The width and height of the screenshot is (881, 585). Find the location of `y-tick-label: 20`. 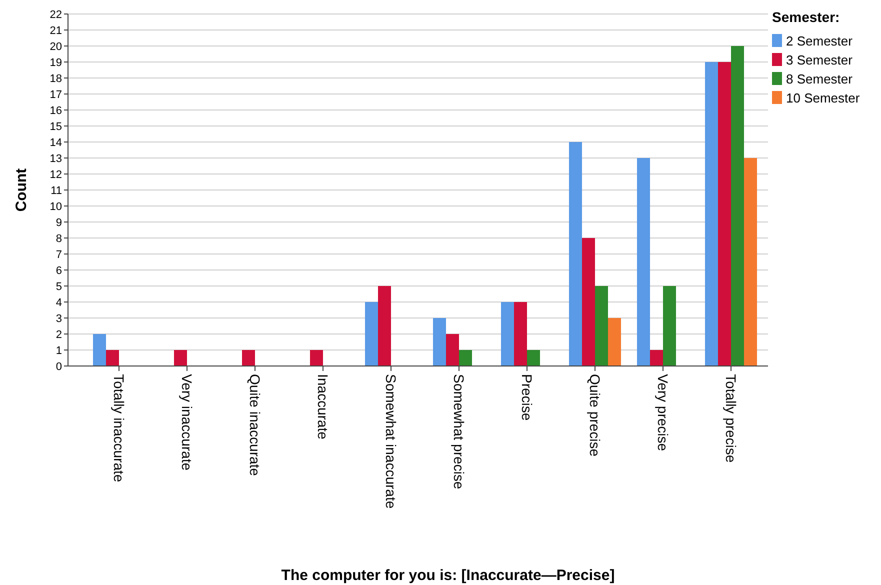

y-tick-label: 20 is located at coordinates (56, 46).